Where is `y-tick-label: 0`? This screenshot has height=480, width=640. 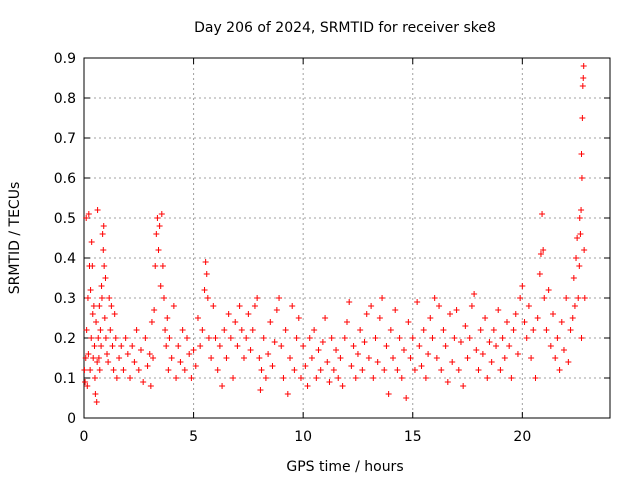 y-tick-label: 0 is located at coordinates (71, 419).